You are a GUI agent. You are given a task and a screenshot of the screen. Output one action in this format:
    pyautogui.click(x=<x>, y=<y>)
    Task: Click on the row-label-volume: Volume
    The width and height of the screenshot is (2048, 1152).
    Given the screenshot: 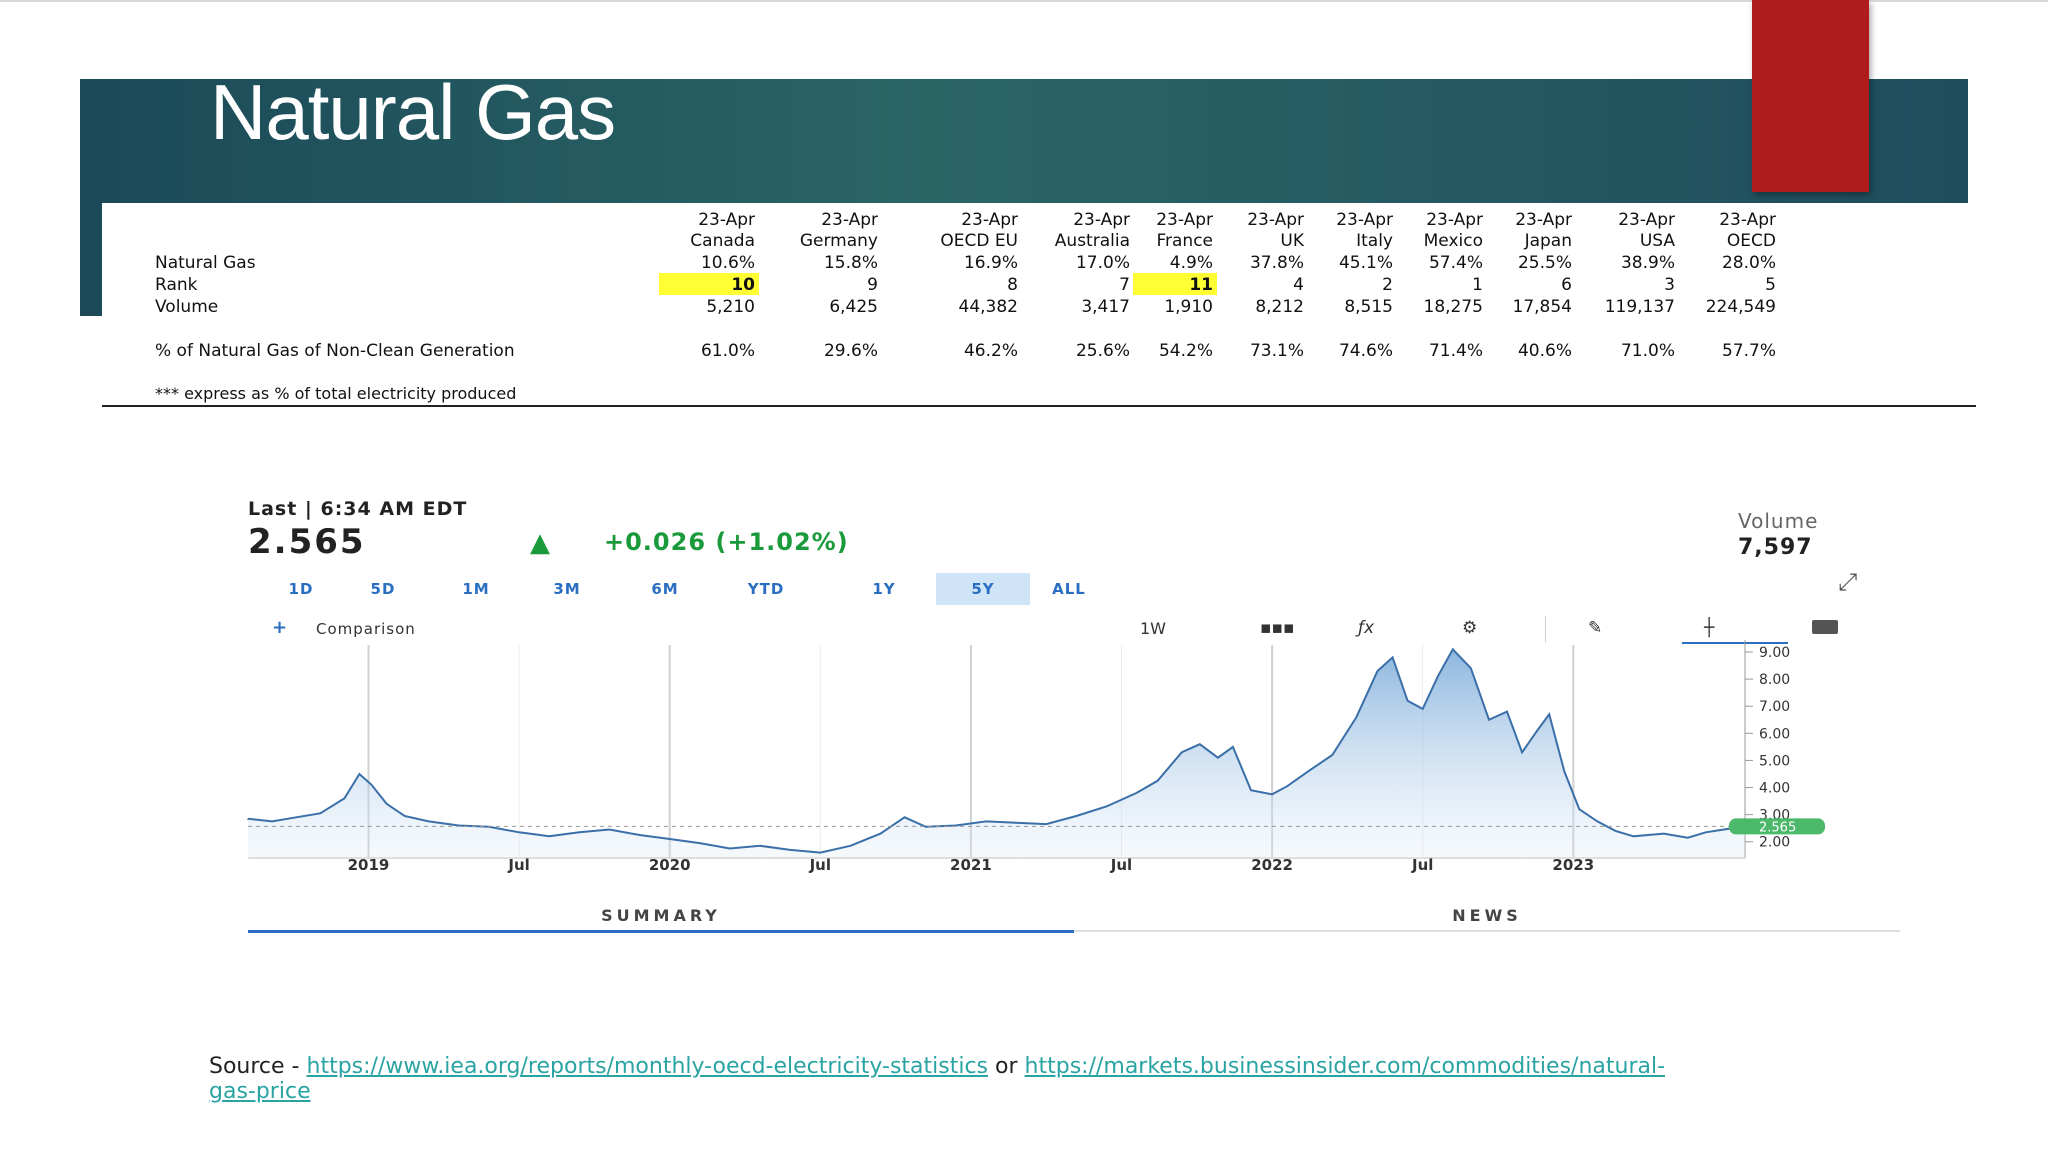 What is the action you would take?
    pyautogui.click(x=187, y=307)
    